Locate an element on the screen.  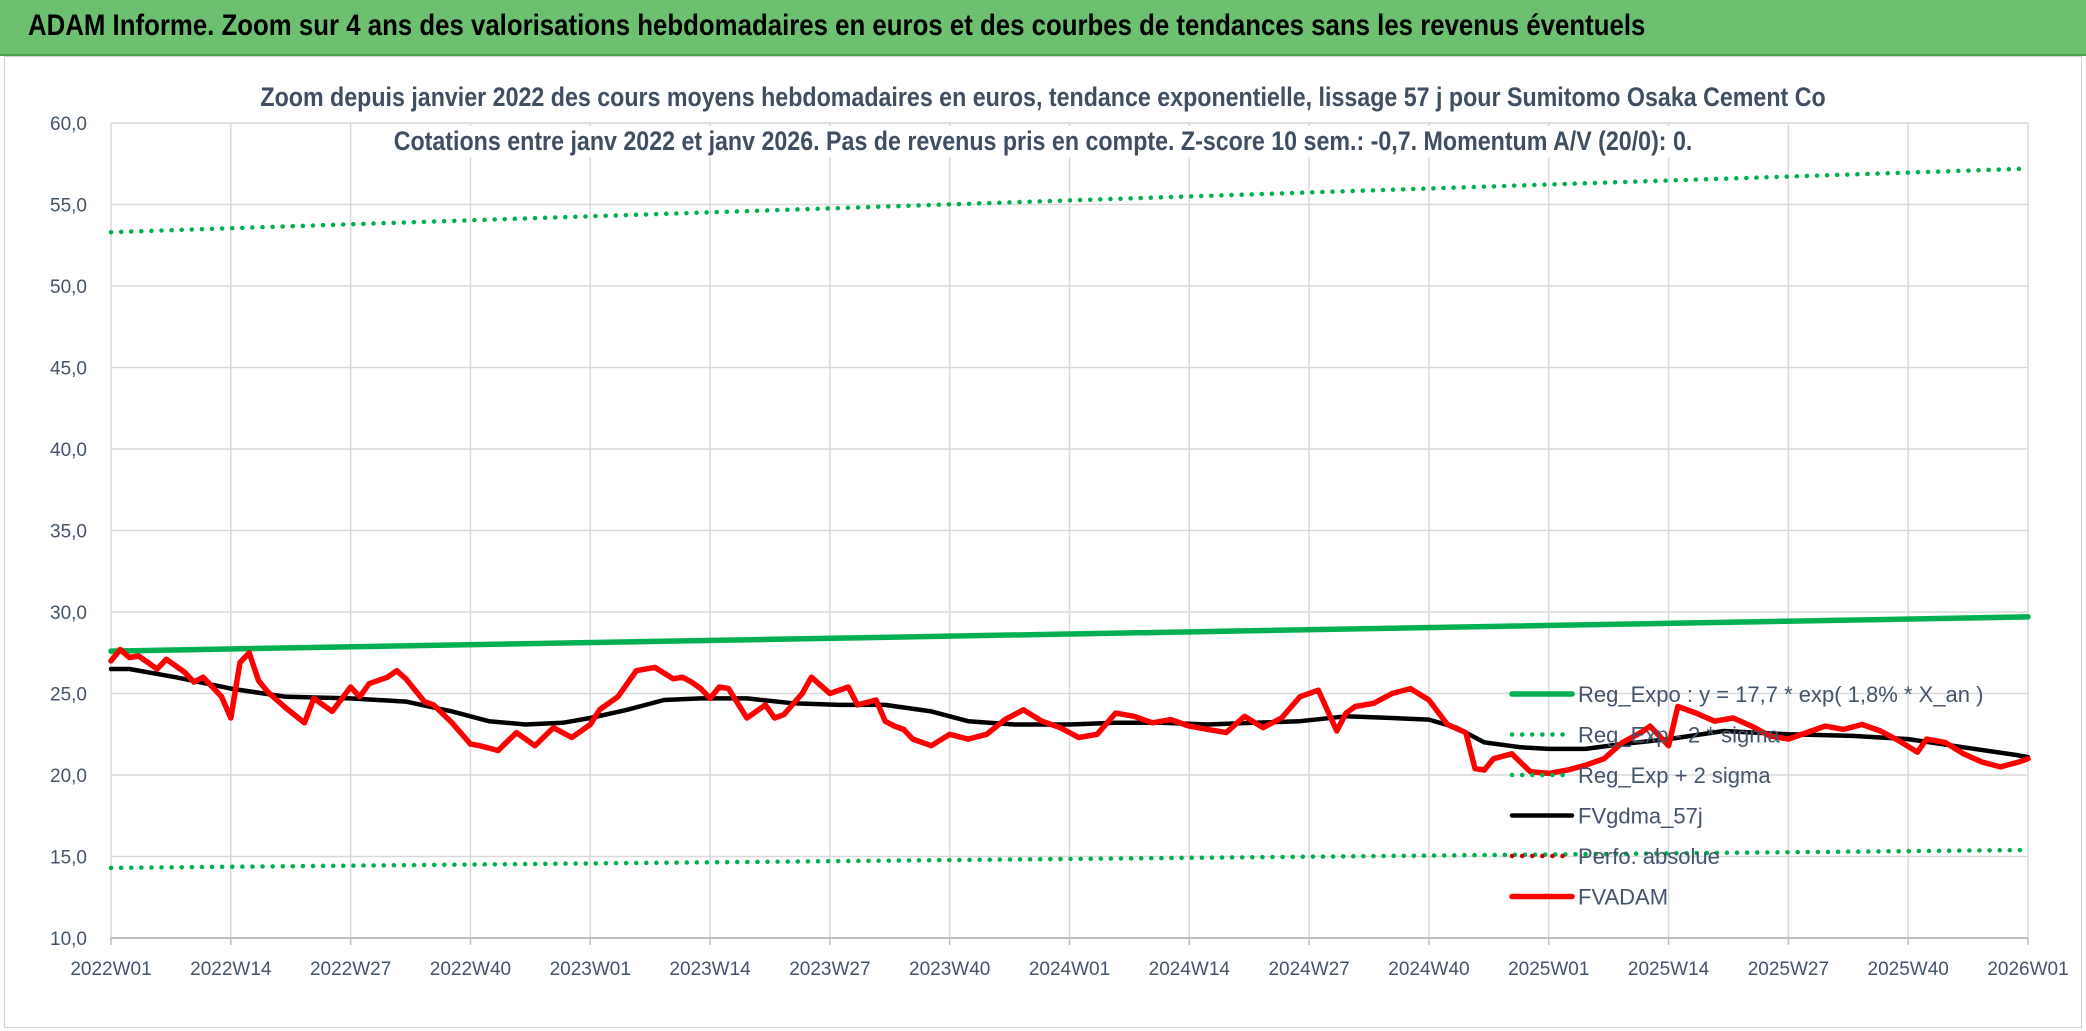
legend-item: Reg_Exp + 2 sigma is located at coordinates (1640, 775).